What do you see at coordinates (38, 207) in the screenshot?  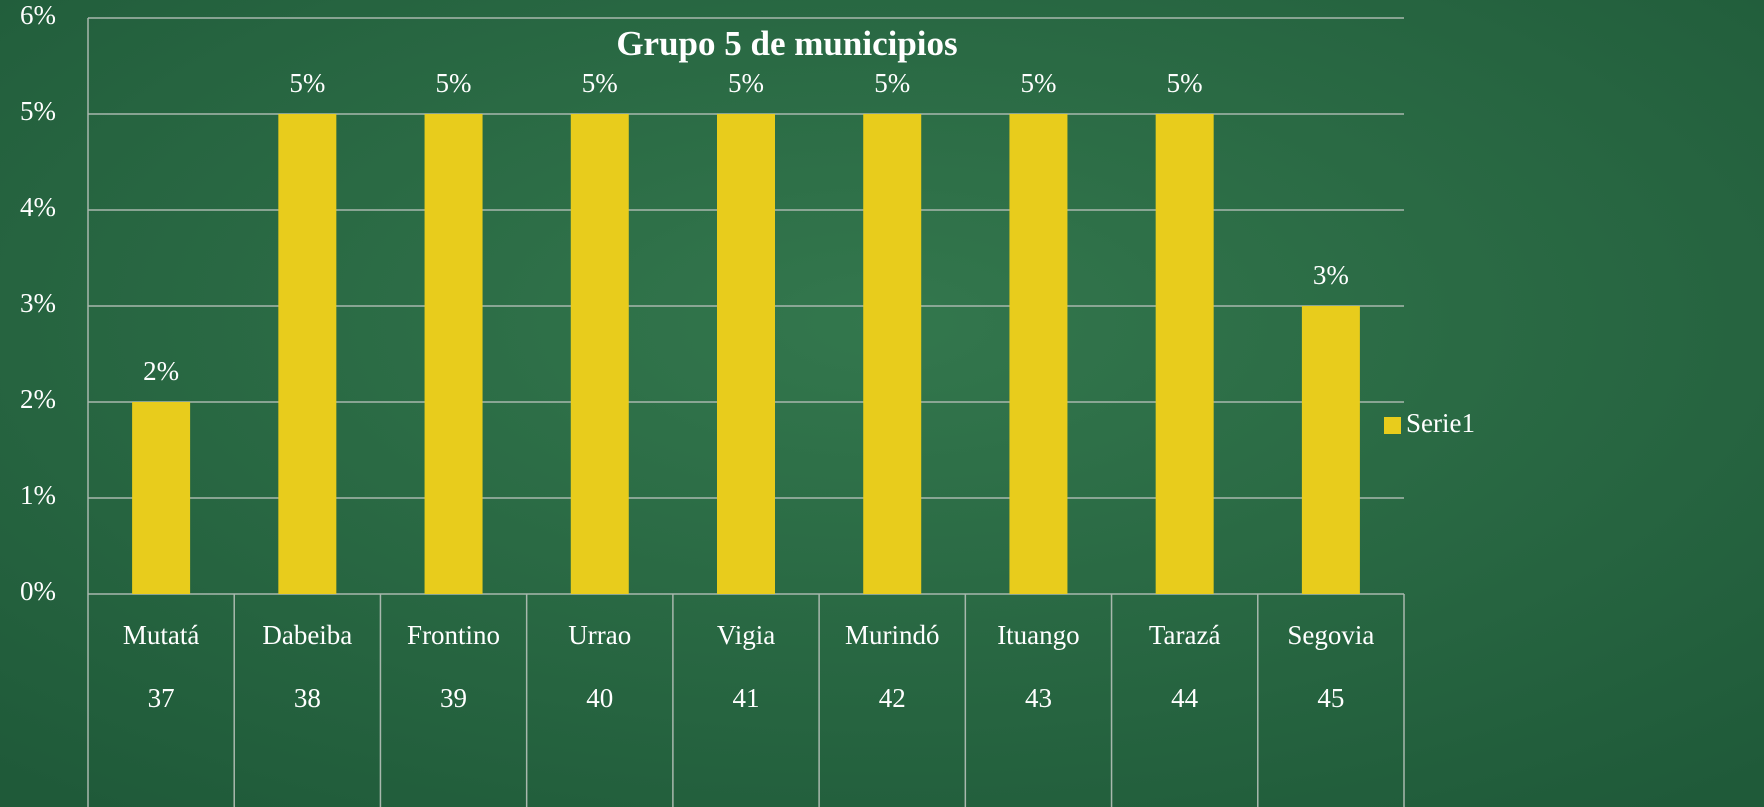 I see `y-tick-label: 4%` at bounding box center [38, 207].